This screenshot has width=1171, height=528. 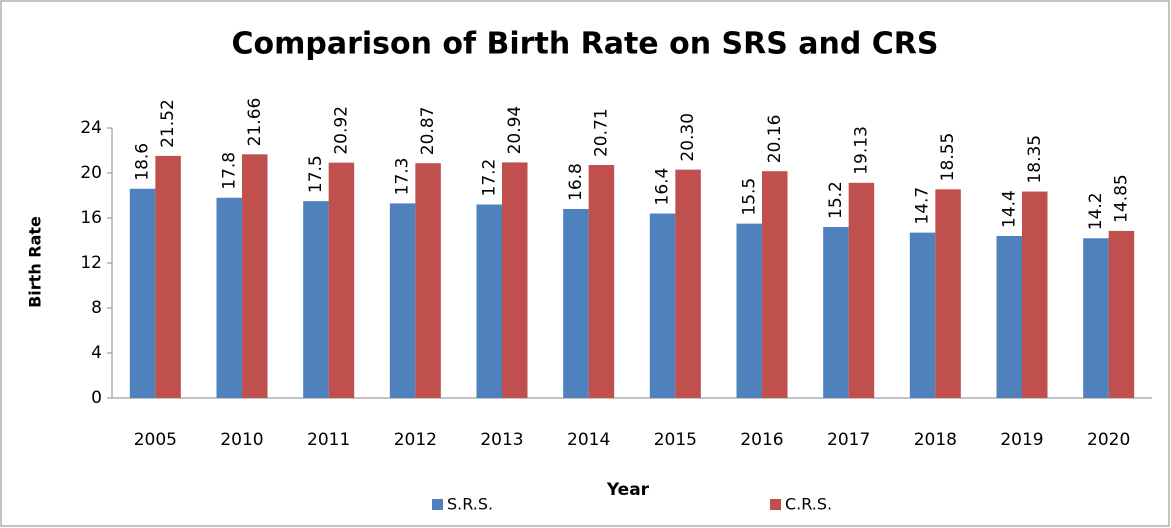 What do you see at coordinates (588, 440) in the screenshot?
I see `x-tick-label: 2014` at bounding box center [588, 440].